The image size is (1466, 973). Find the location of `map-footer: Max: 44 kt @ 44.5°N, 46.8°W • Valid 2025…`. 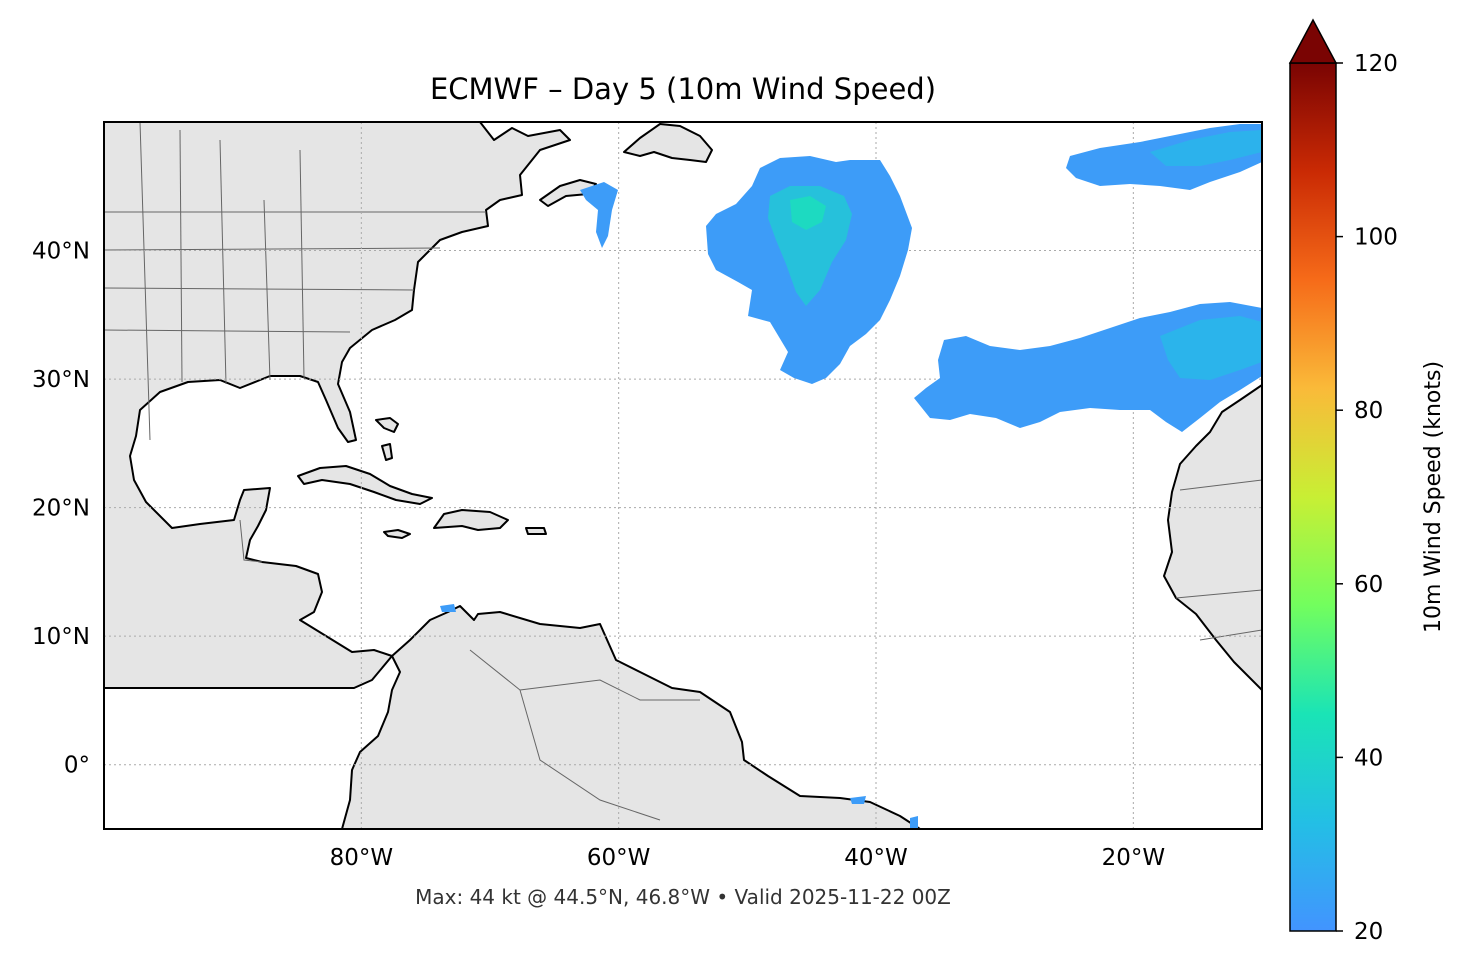

map-footer: Max: 44 kt @ 44.5°N, 46.8°W • Valid 2025… is located at coordinates (683, 897).